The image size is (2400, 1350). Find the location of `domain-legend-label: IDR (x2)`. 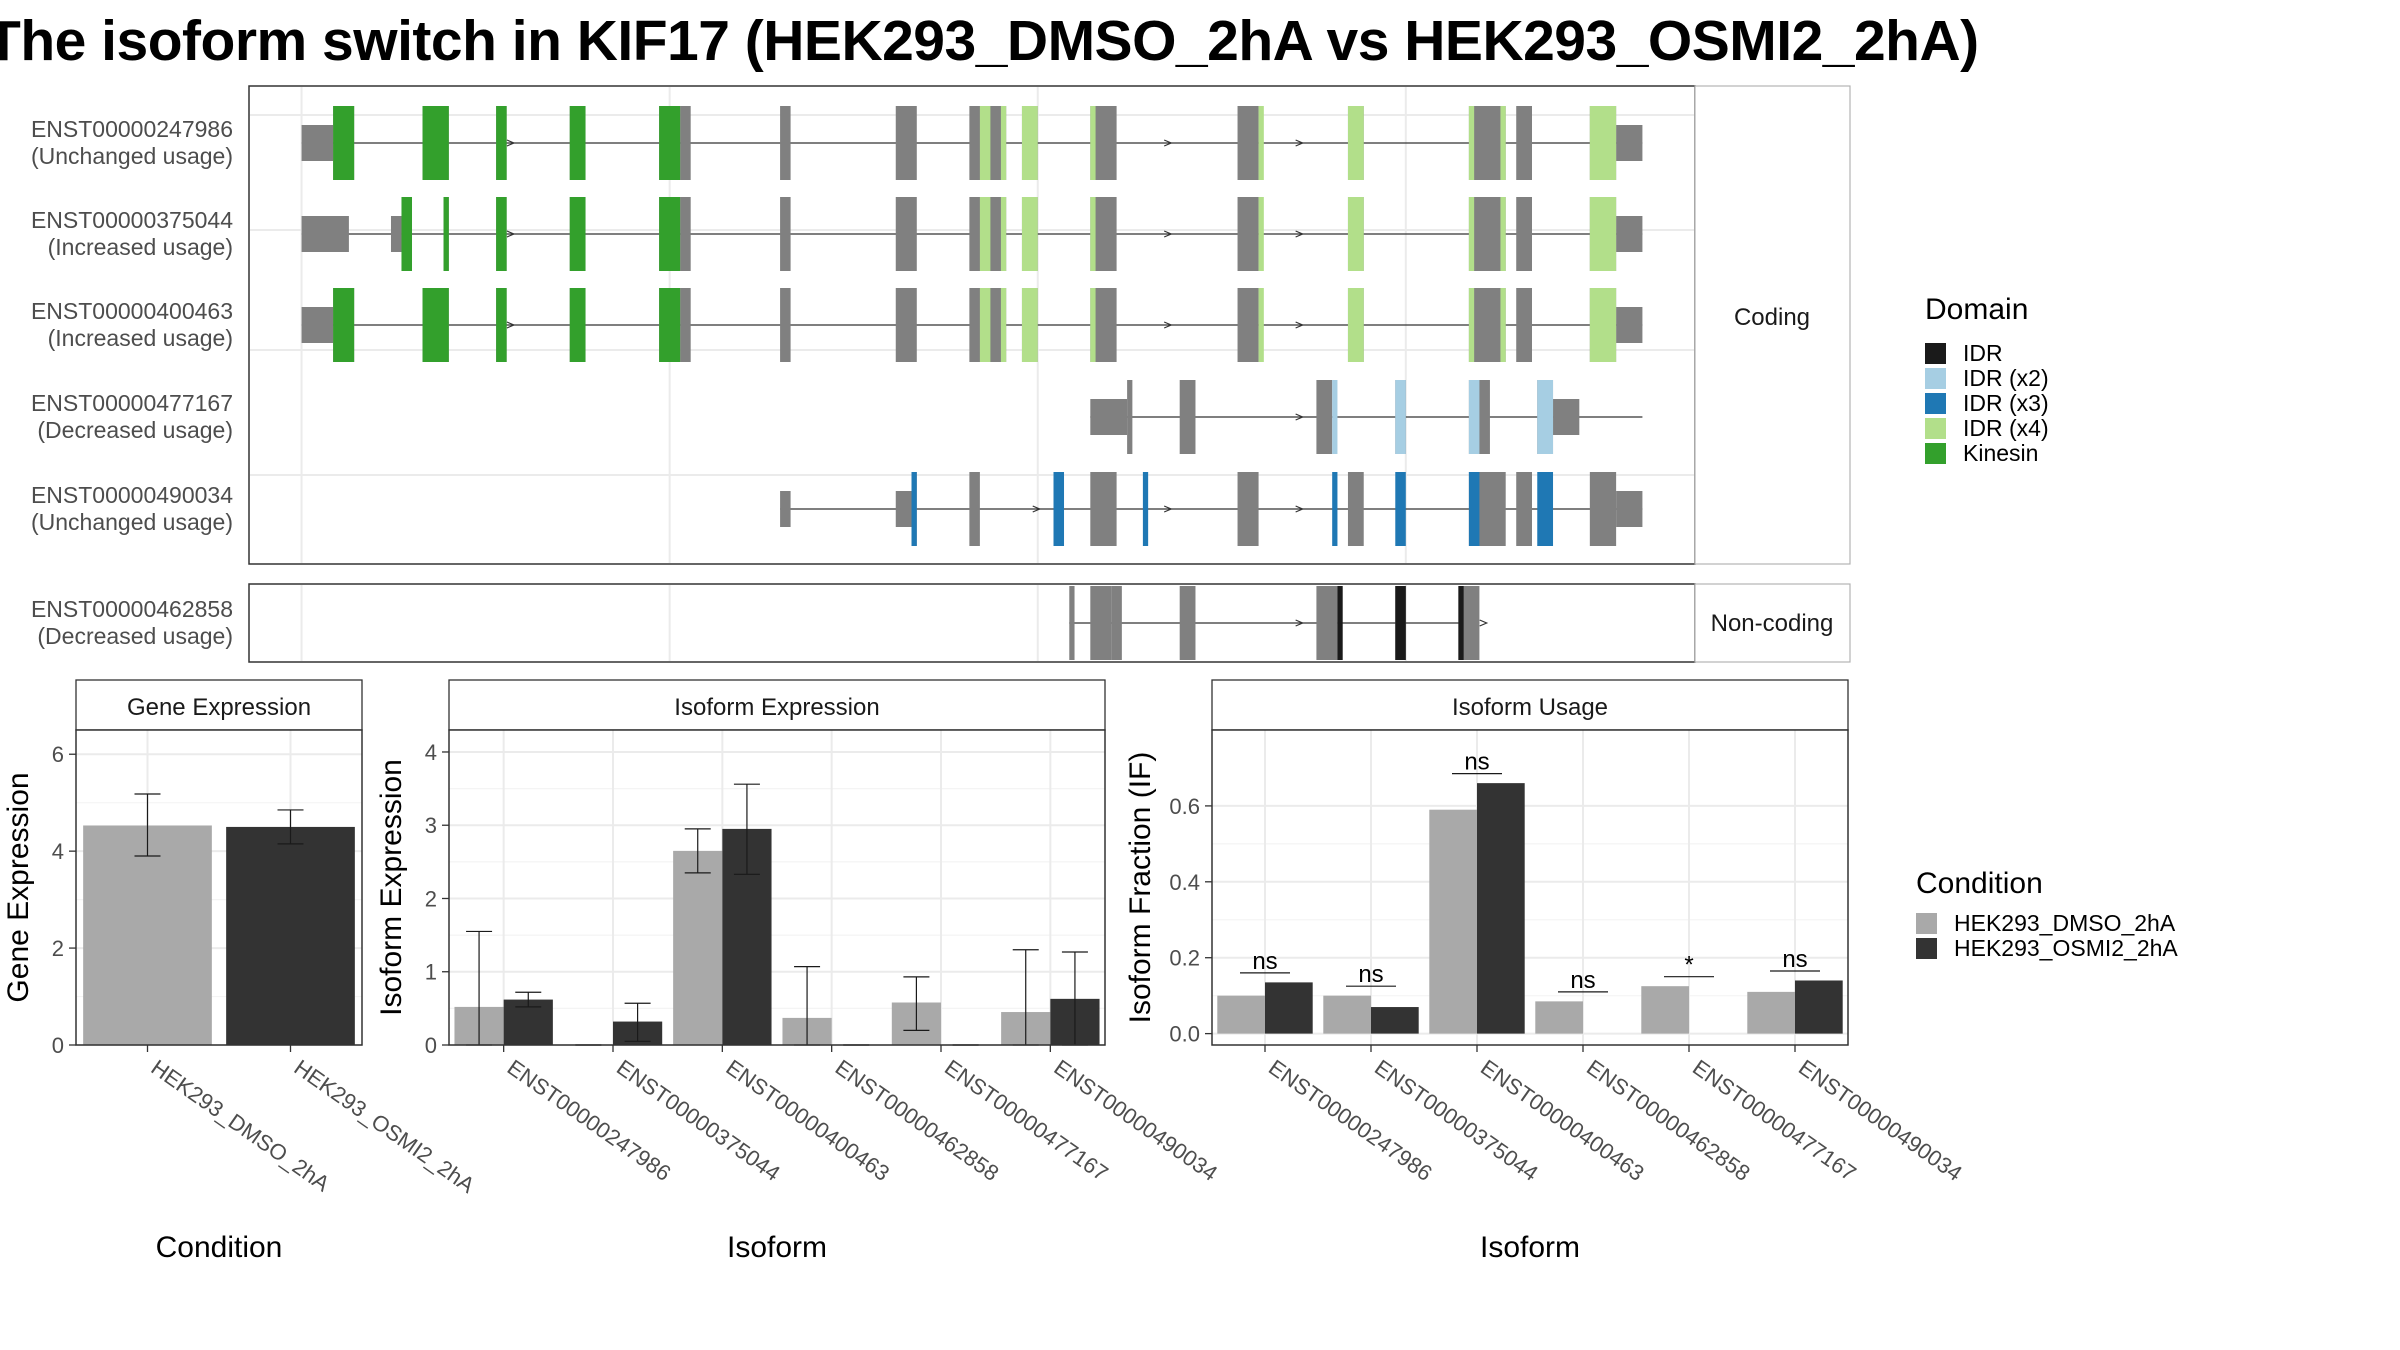

domain-legend-label: IDR (x2) is located at coordinates (2006, 378).